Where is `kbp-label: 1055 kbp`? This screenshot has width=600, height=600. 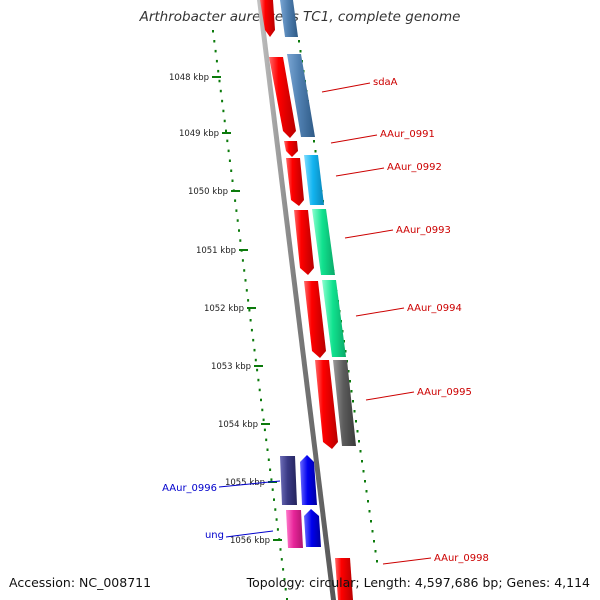
kbp-label: 1055 kbp is located at coordinates (245, 483).